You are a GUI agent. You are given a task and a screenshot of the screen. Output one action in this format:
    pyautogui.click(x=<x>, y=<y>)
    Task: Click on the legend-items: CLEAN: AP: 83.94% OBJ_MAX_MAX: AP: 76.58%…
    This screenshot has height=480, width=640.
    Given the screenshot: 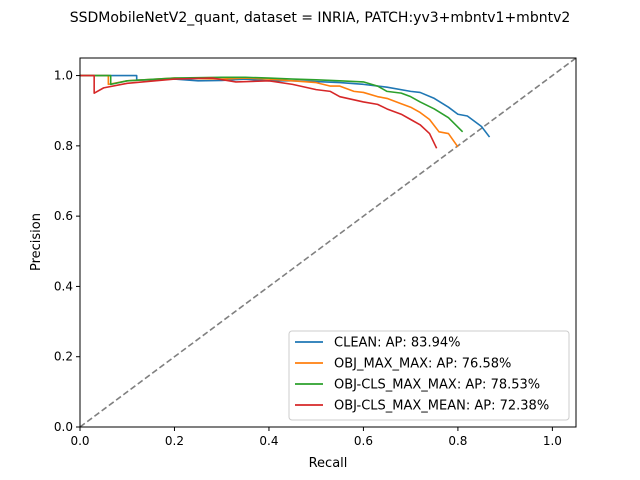 What is the action you would take?
    pyautogui.click(x=422, y=375)
    